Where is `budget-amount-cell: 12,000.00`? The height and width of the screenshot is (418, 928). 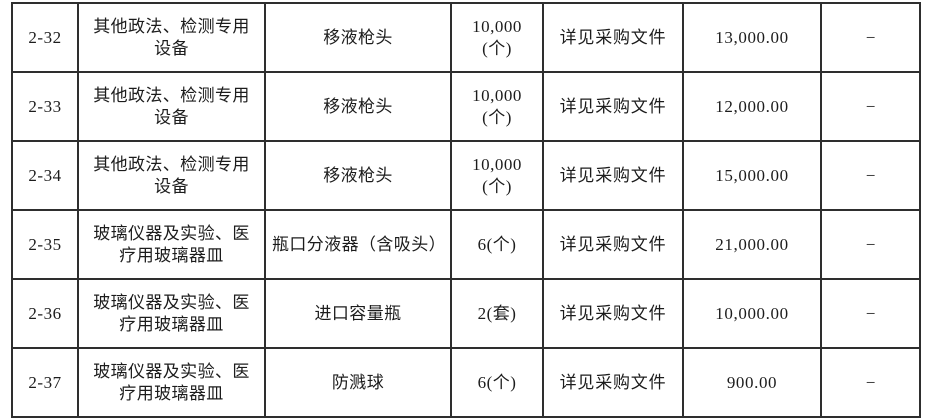
budget-amount-cell: 12,000.00 is located at coordinates (752, 106).